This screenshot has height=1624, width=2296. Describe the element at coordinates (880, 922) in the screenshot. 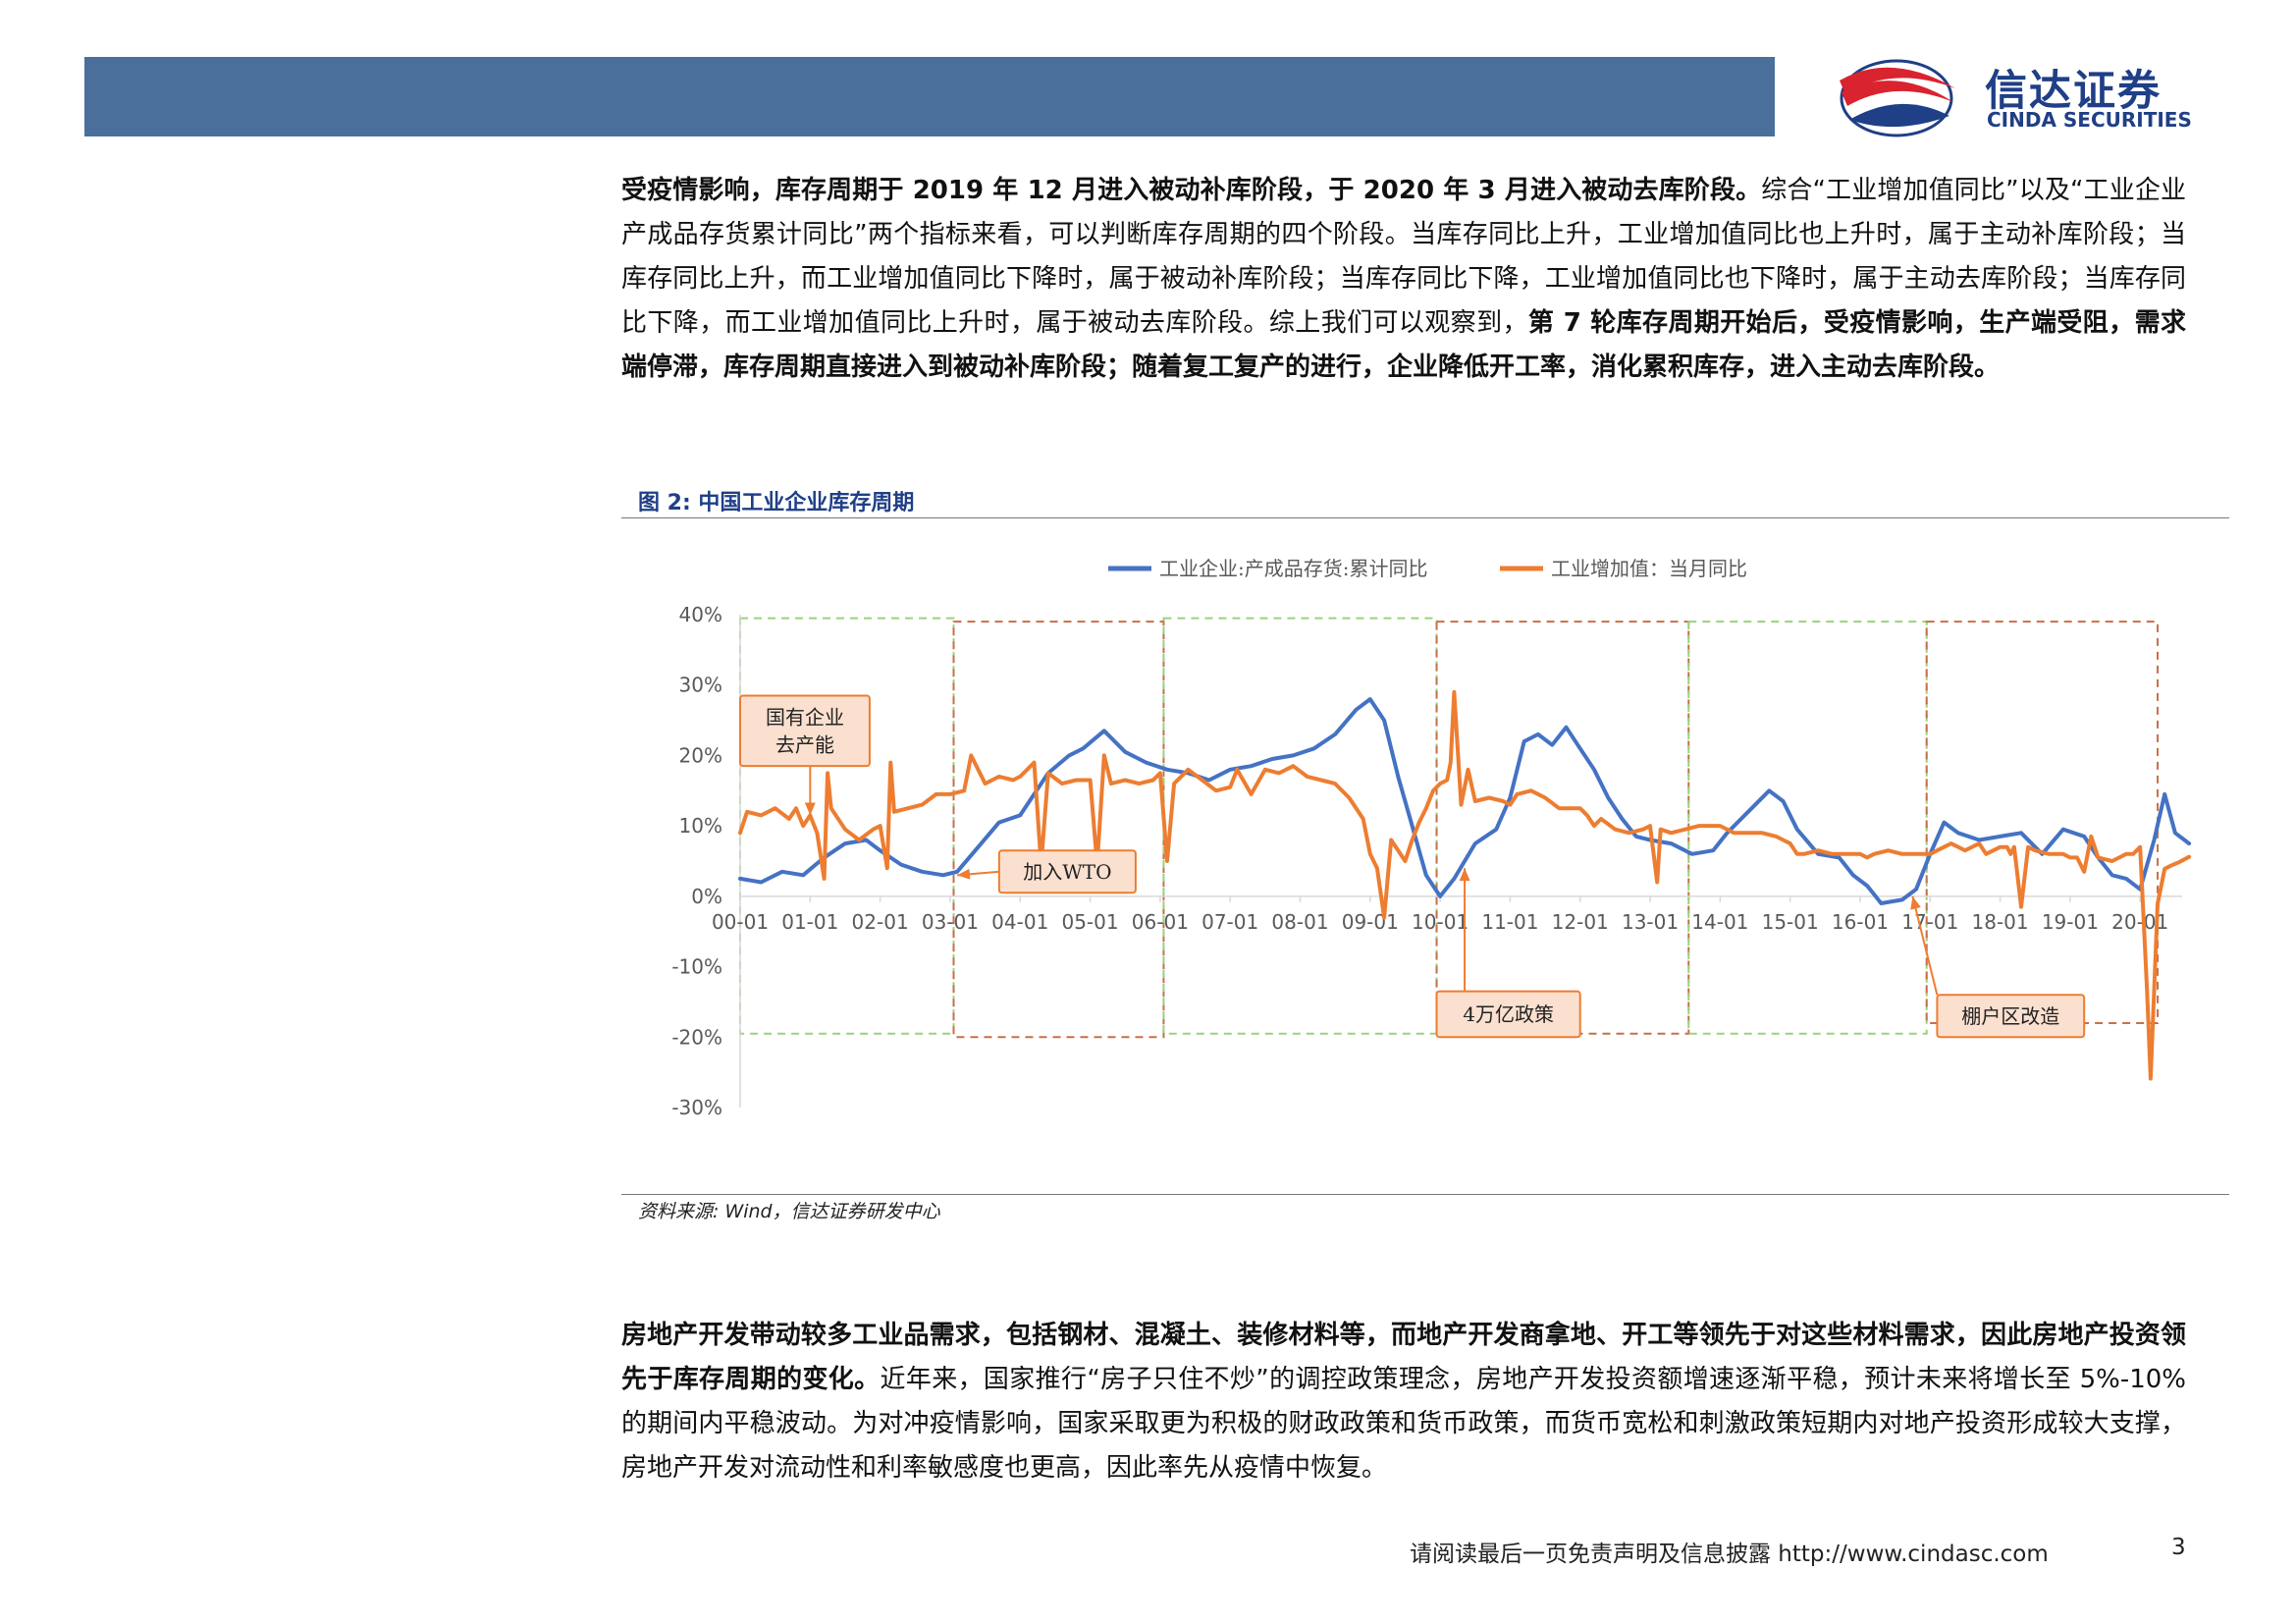

I see `x-tick-label: 02-01` at that location.